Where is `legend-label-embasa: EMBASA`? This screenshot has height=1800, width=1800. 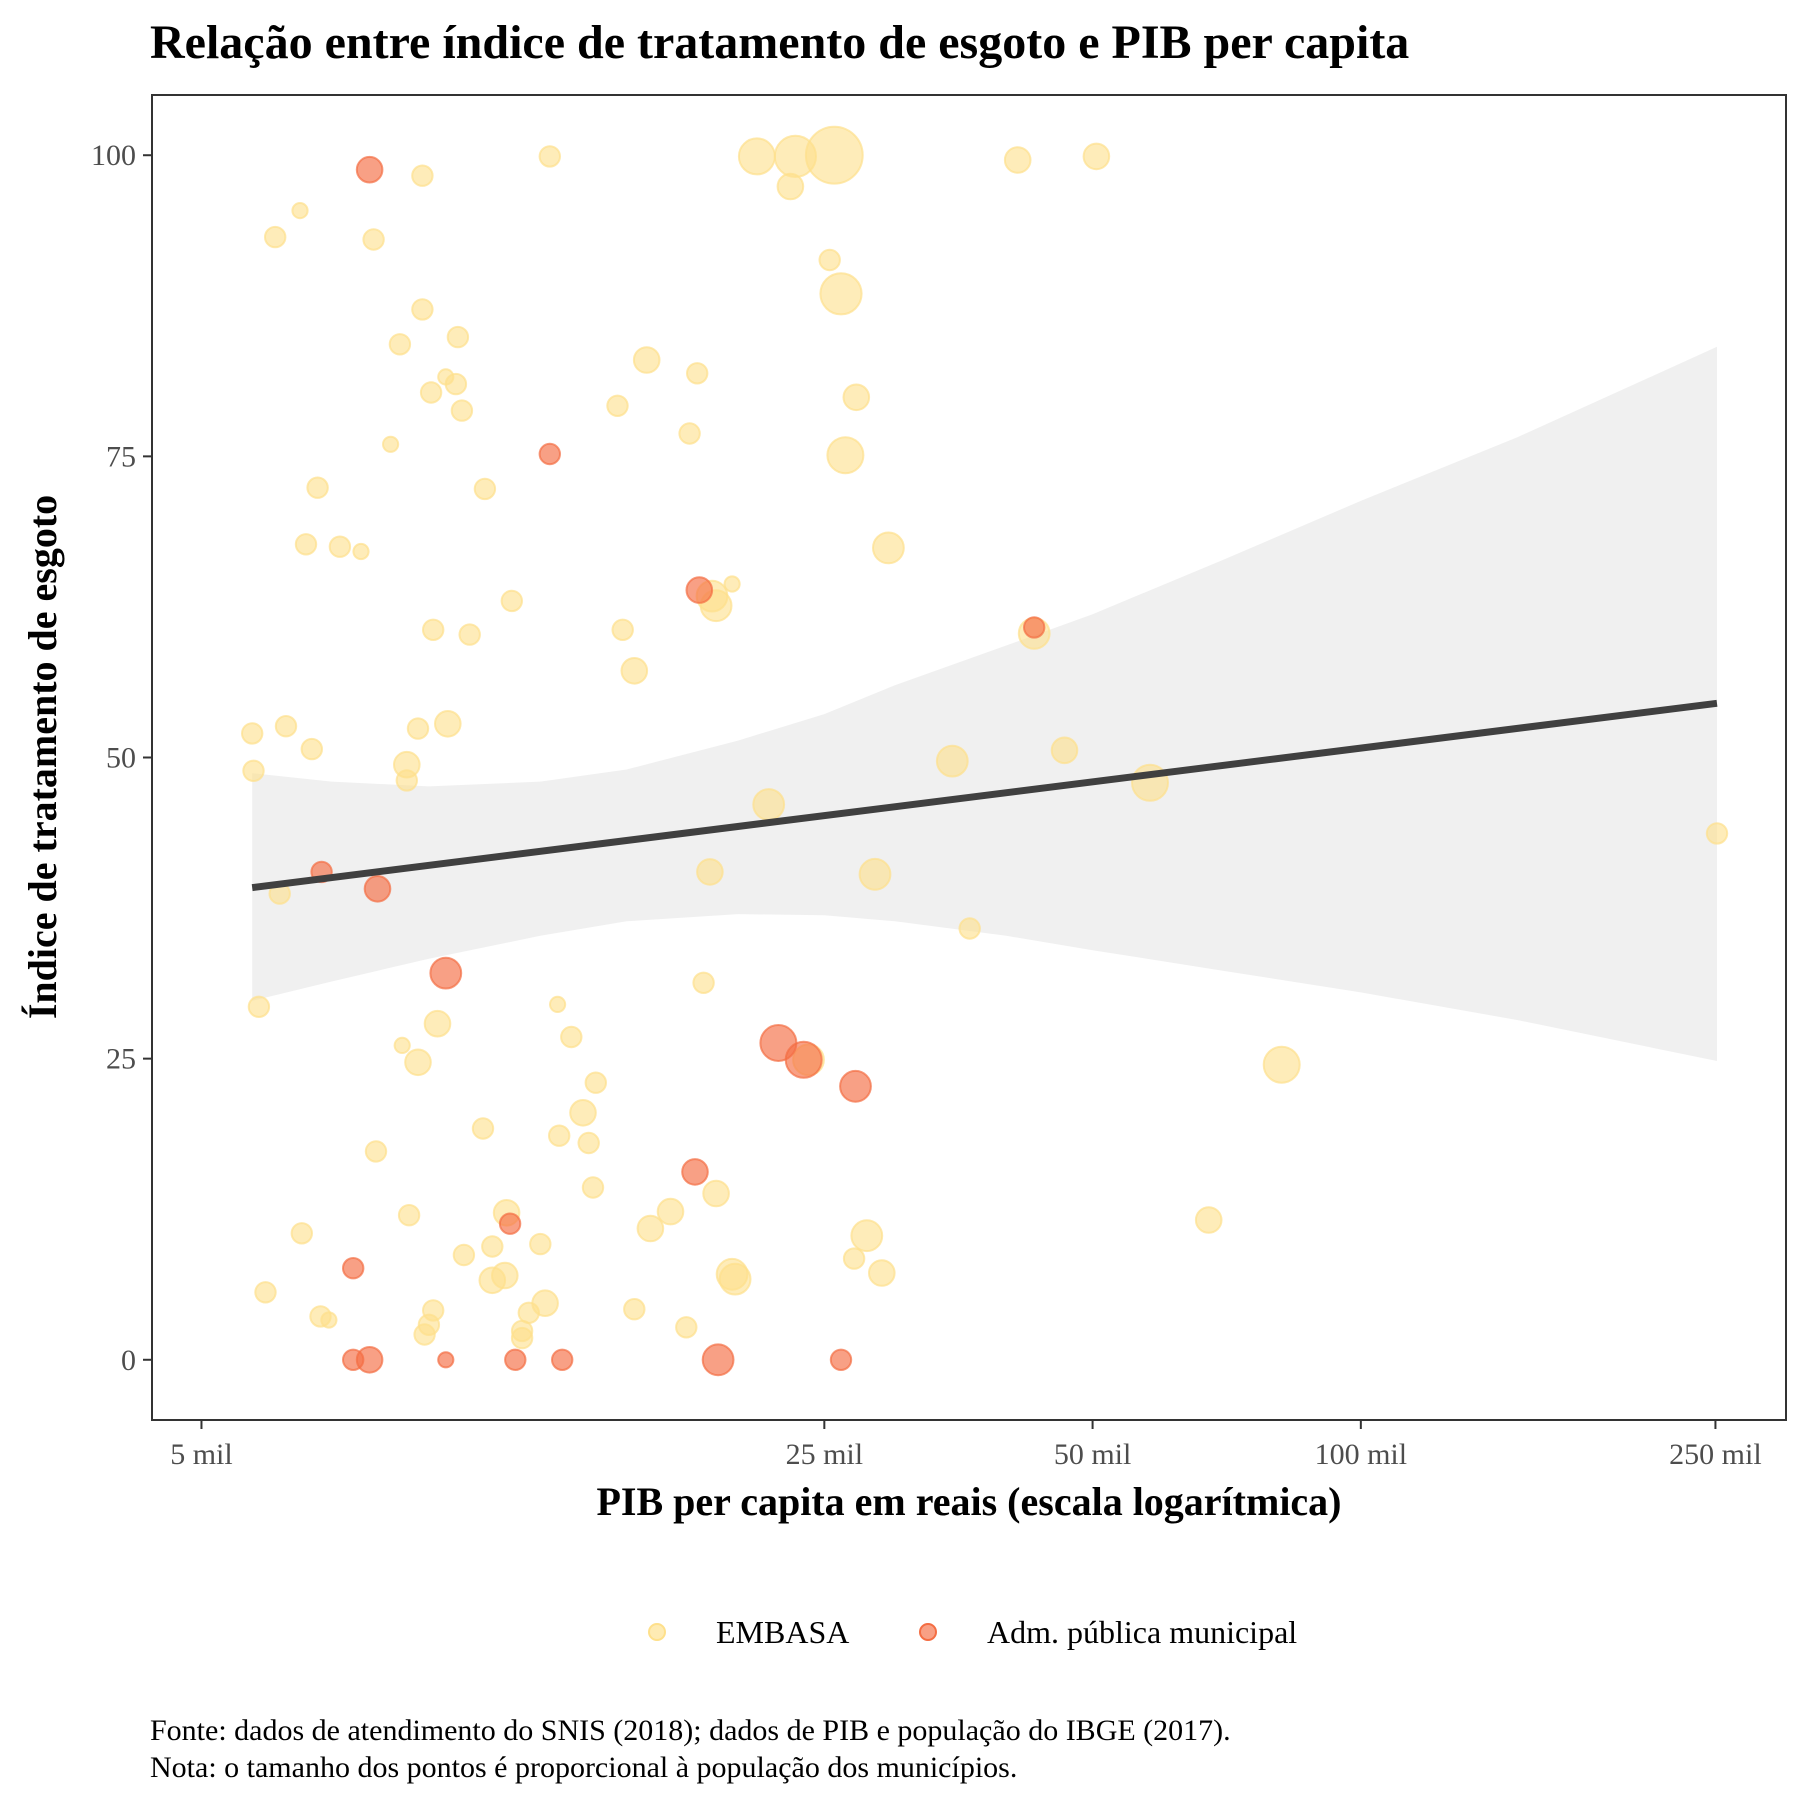 legend-label-embasa: EMBASA is located at coordinates (782, 1632).